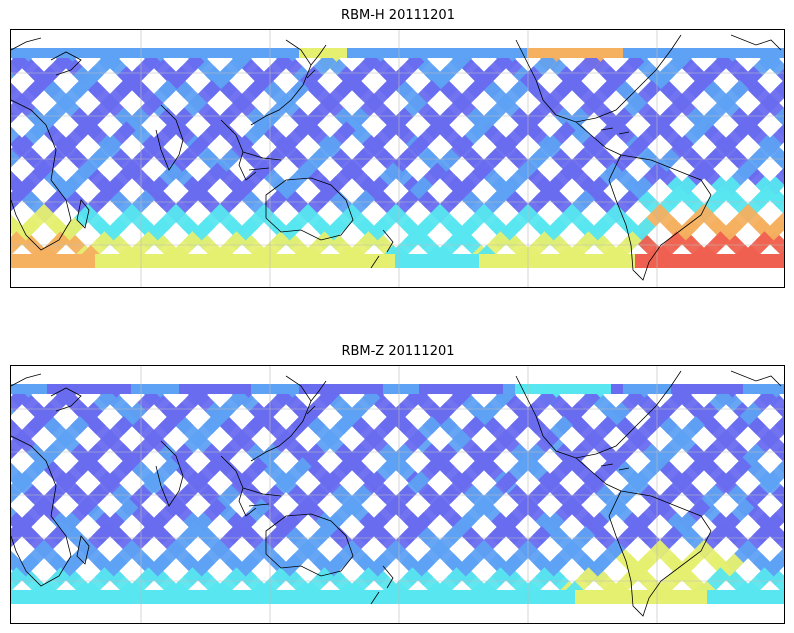 This screenshot has height=633, width=794. Describe the element at coordinates (41, 175) in the screenshot. I see `coast-africa` at that location.